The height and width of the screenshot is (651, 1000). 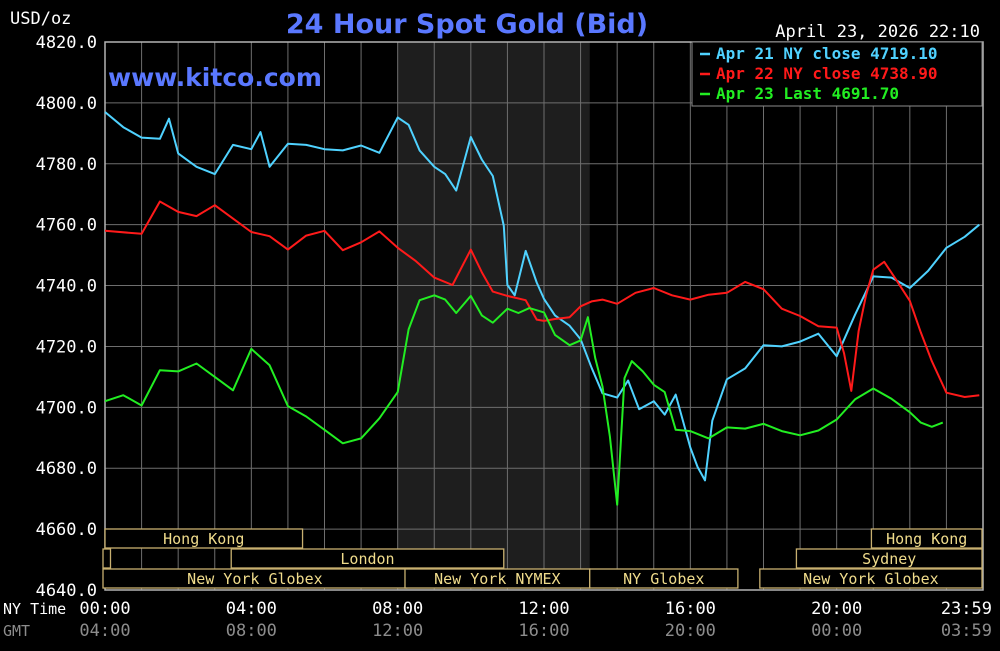 What do you see at coordinates (467, 24) in the screenshot?
I see `chart-title: 24 Hour Spot Gold (Bid)` at bounding box center [467, 24].